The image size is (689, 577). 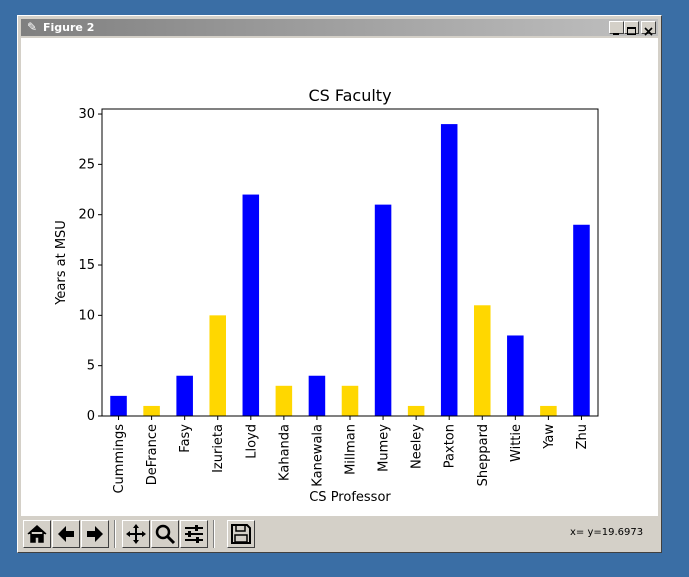 What do you see at coordinates (648, 31) in the screenshot?
I see `close-icon` at bounding box center [648, 31].